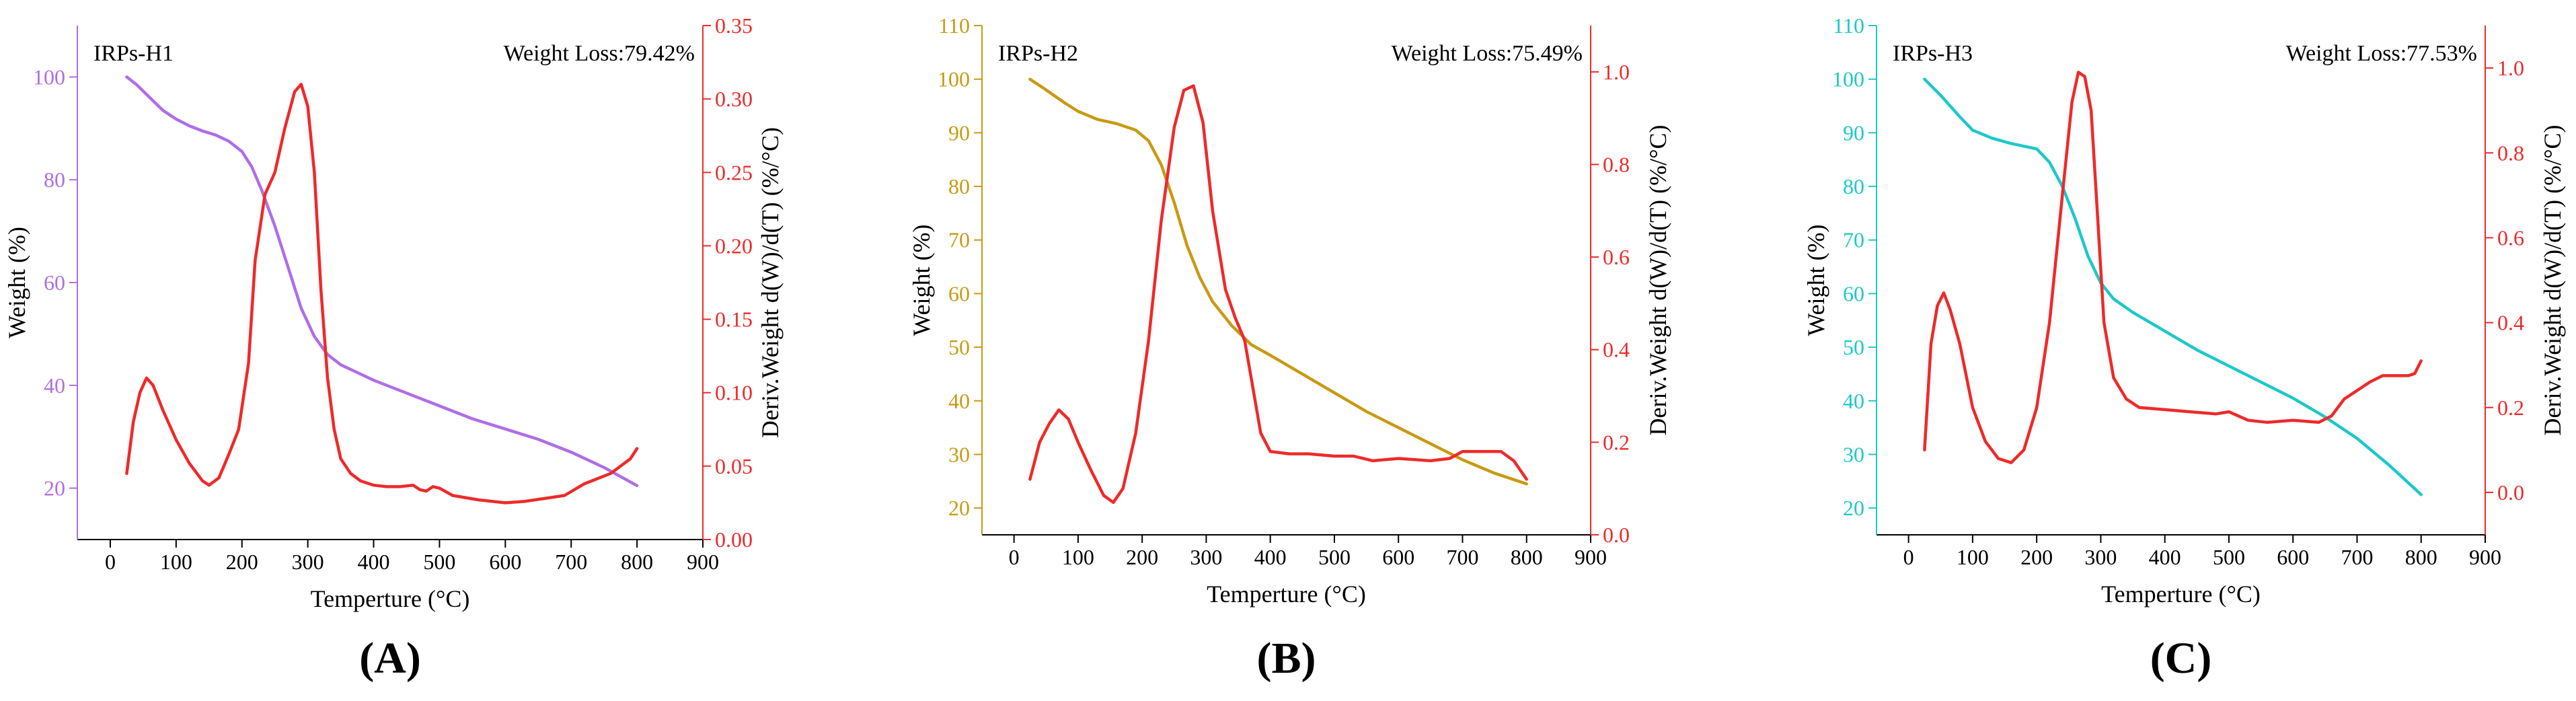  I want to click on y-right-tick-label: 0.25, so click(734, 172).